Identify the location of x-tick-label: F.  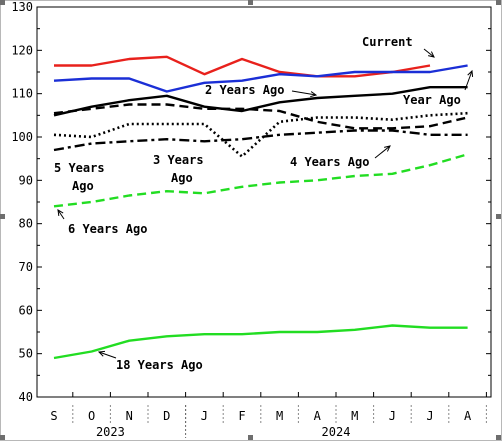
(241, 416).